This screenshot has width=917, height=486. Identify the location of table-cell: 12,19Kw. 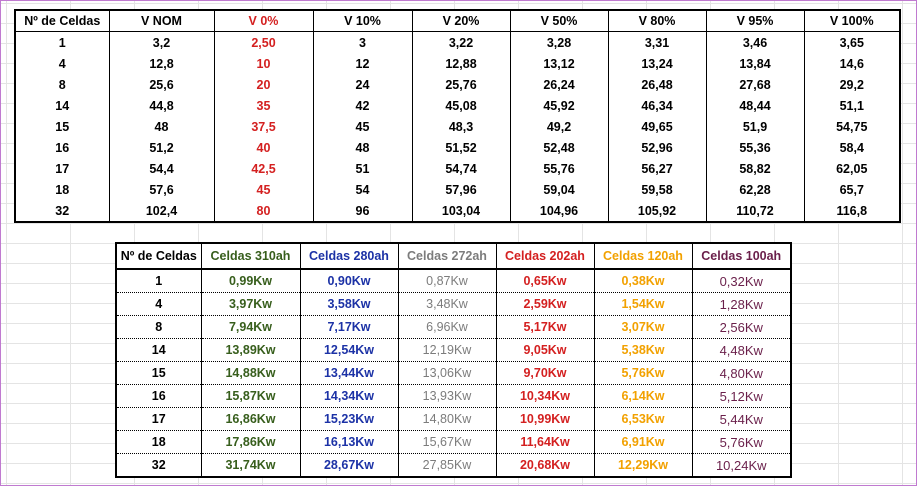
(446, 350).